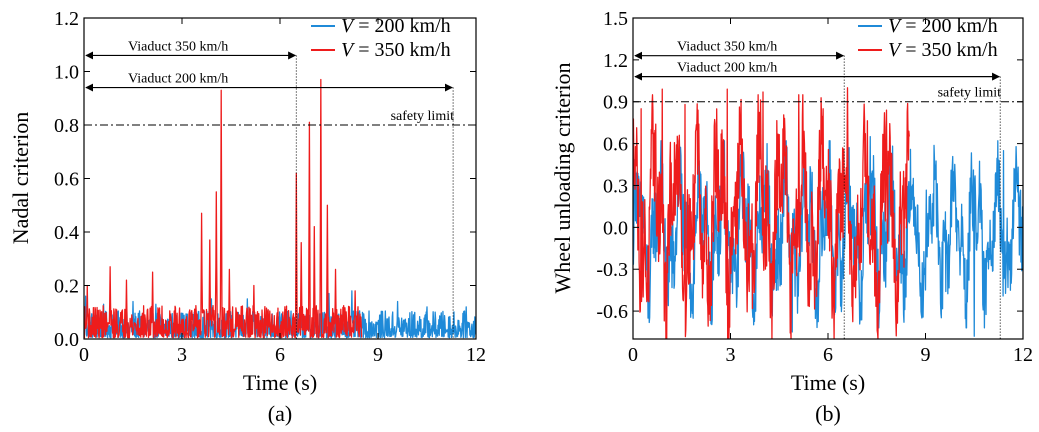 Image resolution: width=1039 pixels, height=432 pixels. Describe the element at coordinates (615, 103) in the screenshot. I see `y-tick-label: 0.9` at that location.